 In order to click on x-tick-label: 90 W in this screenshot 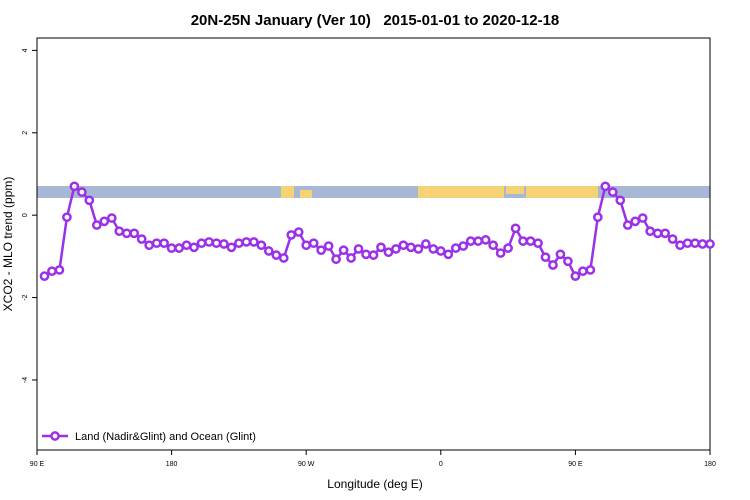, I will do `click(306, 464)`.